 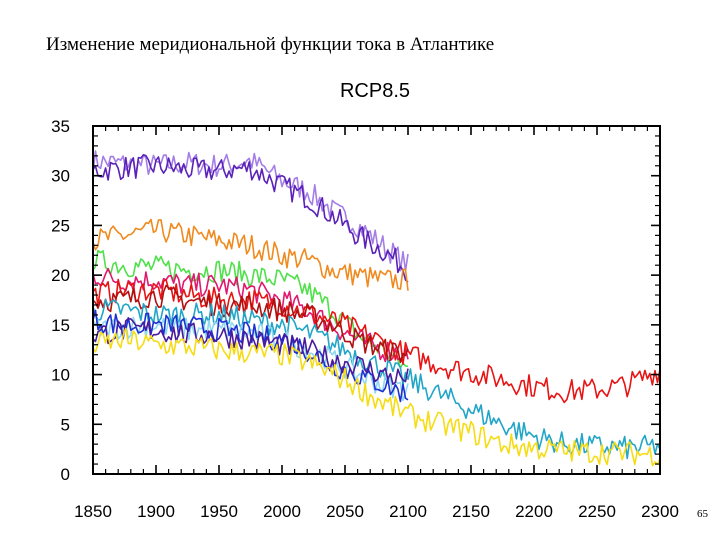 I want to click on x-tick-label: 2250, so click(x=597, y=511).